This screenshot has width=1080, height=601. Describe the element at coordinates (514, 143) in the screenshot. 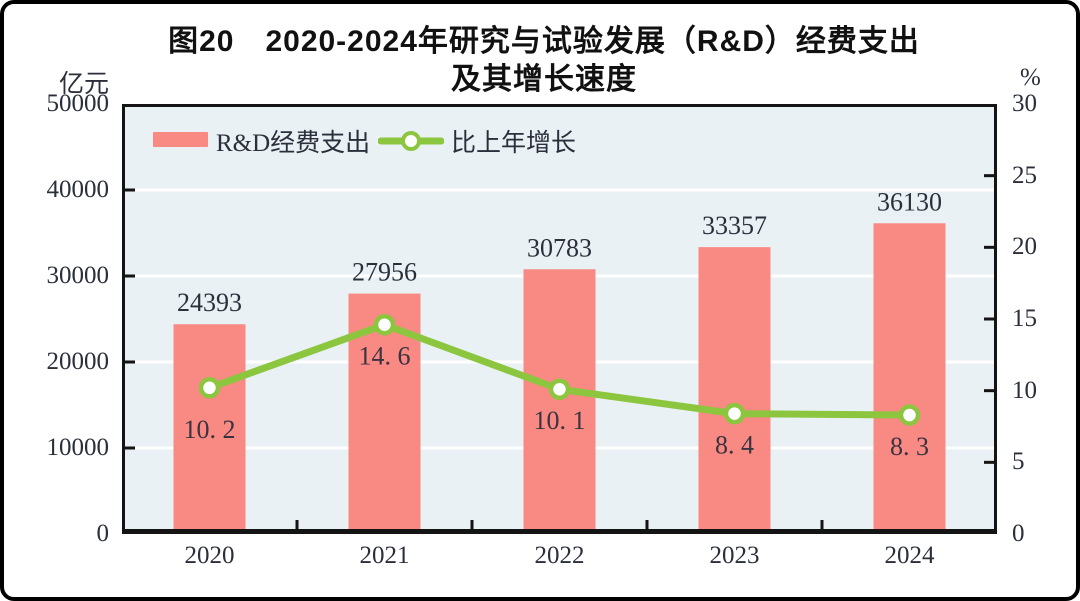

I see `legend-line-label: 比上年增长` at that location.